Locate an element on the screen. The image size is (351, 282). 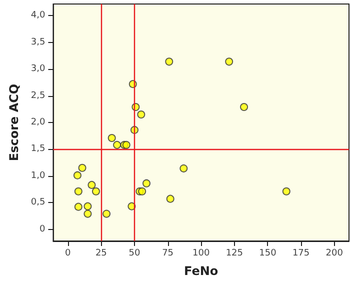
x-tick-label: 200 is located at coordinates (335, 253).